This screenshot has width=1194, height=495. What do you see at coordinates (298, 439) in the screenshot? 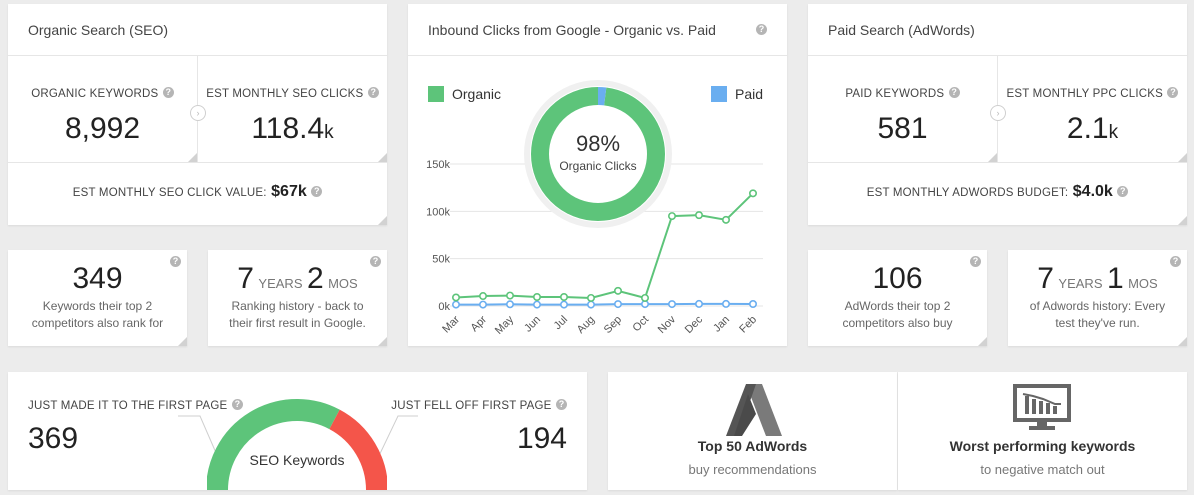
I see `connector-lines` at bounding box center [298, 439].